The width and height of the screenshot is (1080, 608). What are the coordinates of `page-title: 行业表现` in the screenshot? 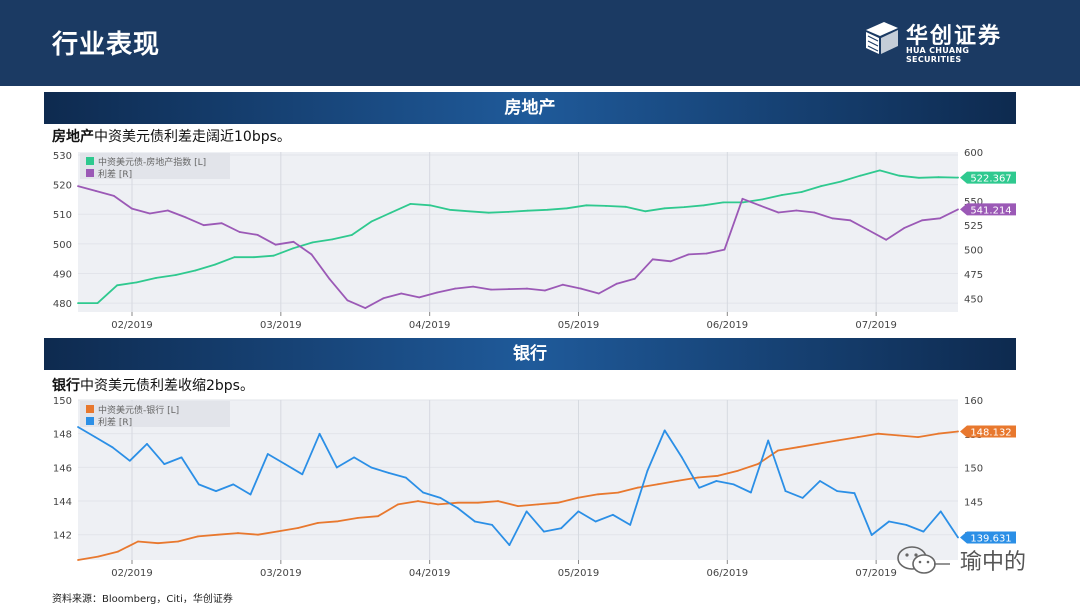 It's located at (106, 45).